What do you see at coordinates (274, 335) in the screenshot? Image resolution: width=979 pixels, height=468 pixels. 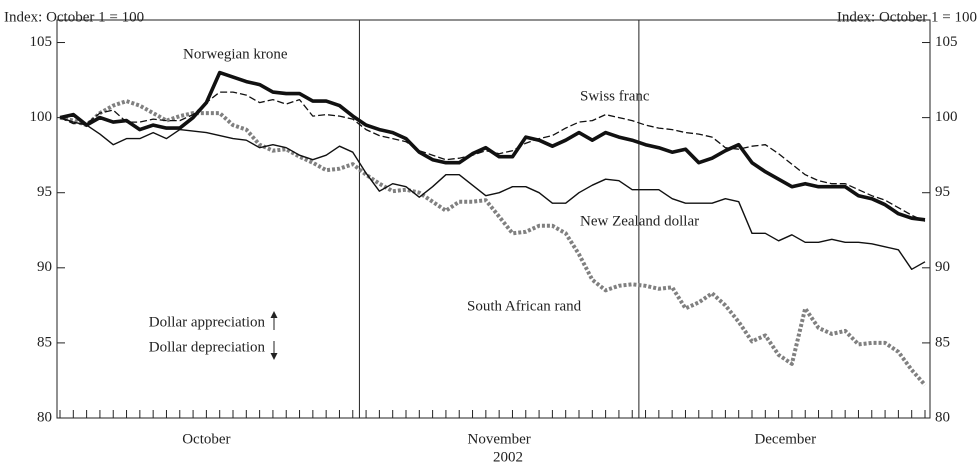 I see `direction-arrows` at bounding box center [274, 335].